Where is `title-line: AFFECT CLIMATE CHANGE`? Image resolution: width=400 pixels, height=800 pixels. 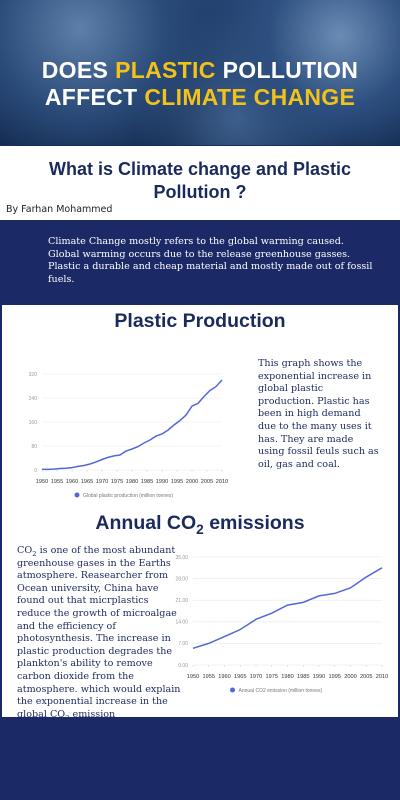 title-line: AFFECT CLIMATE CHANGE is located at coordinates (200, 97).